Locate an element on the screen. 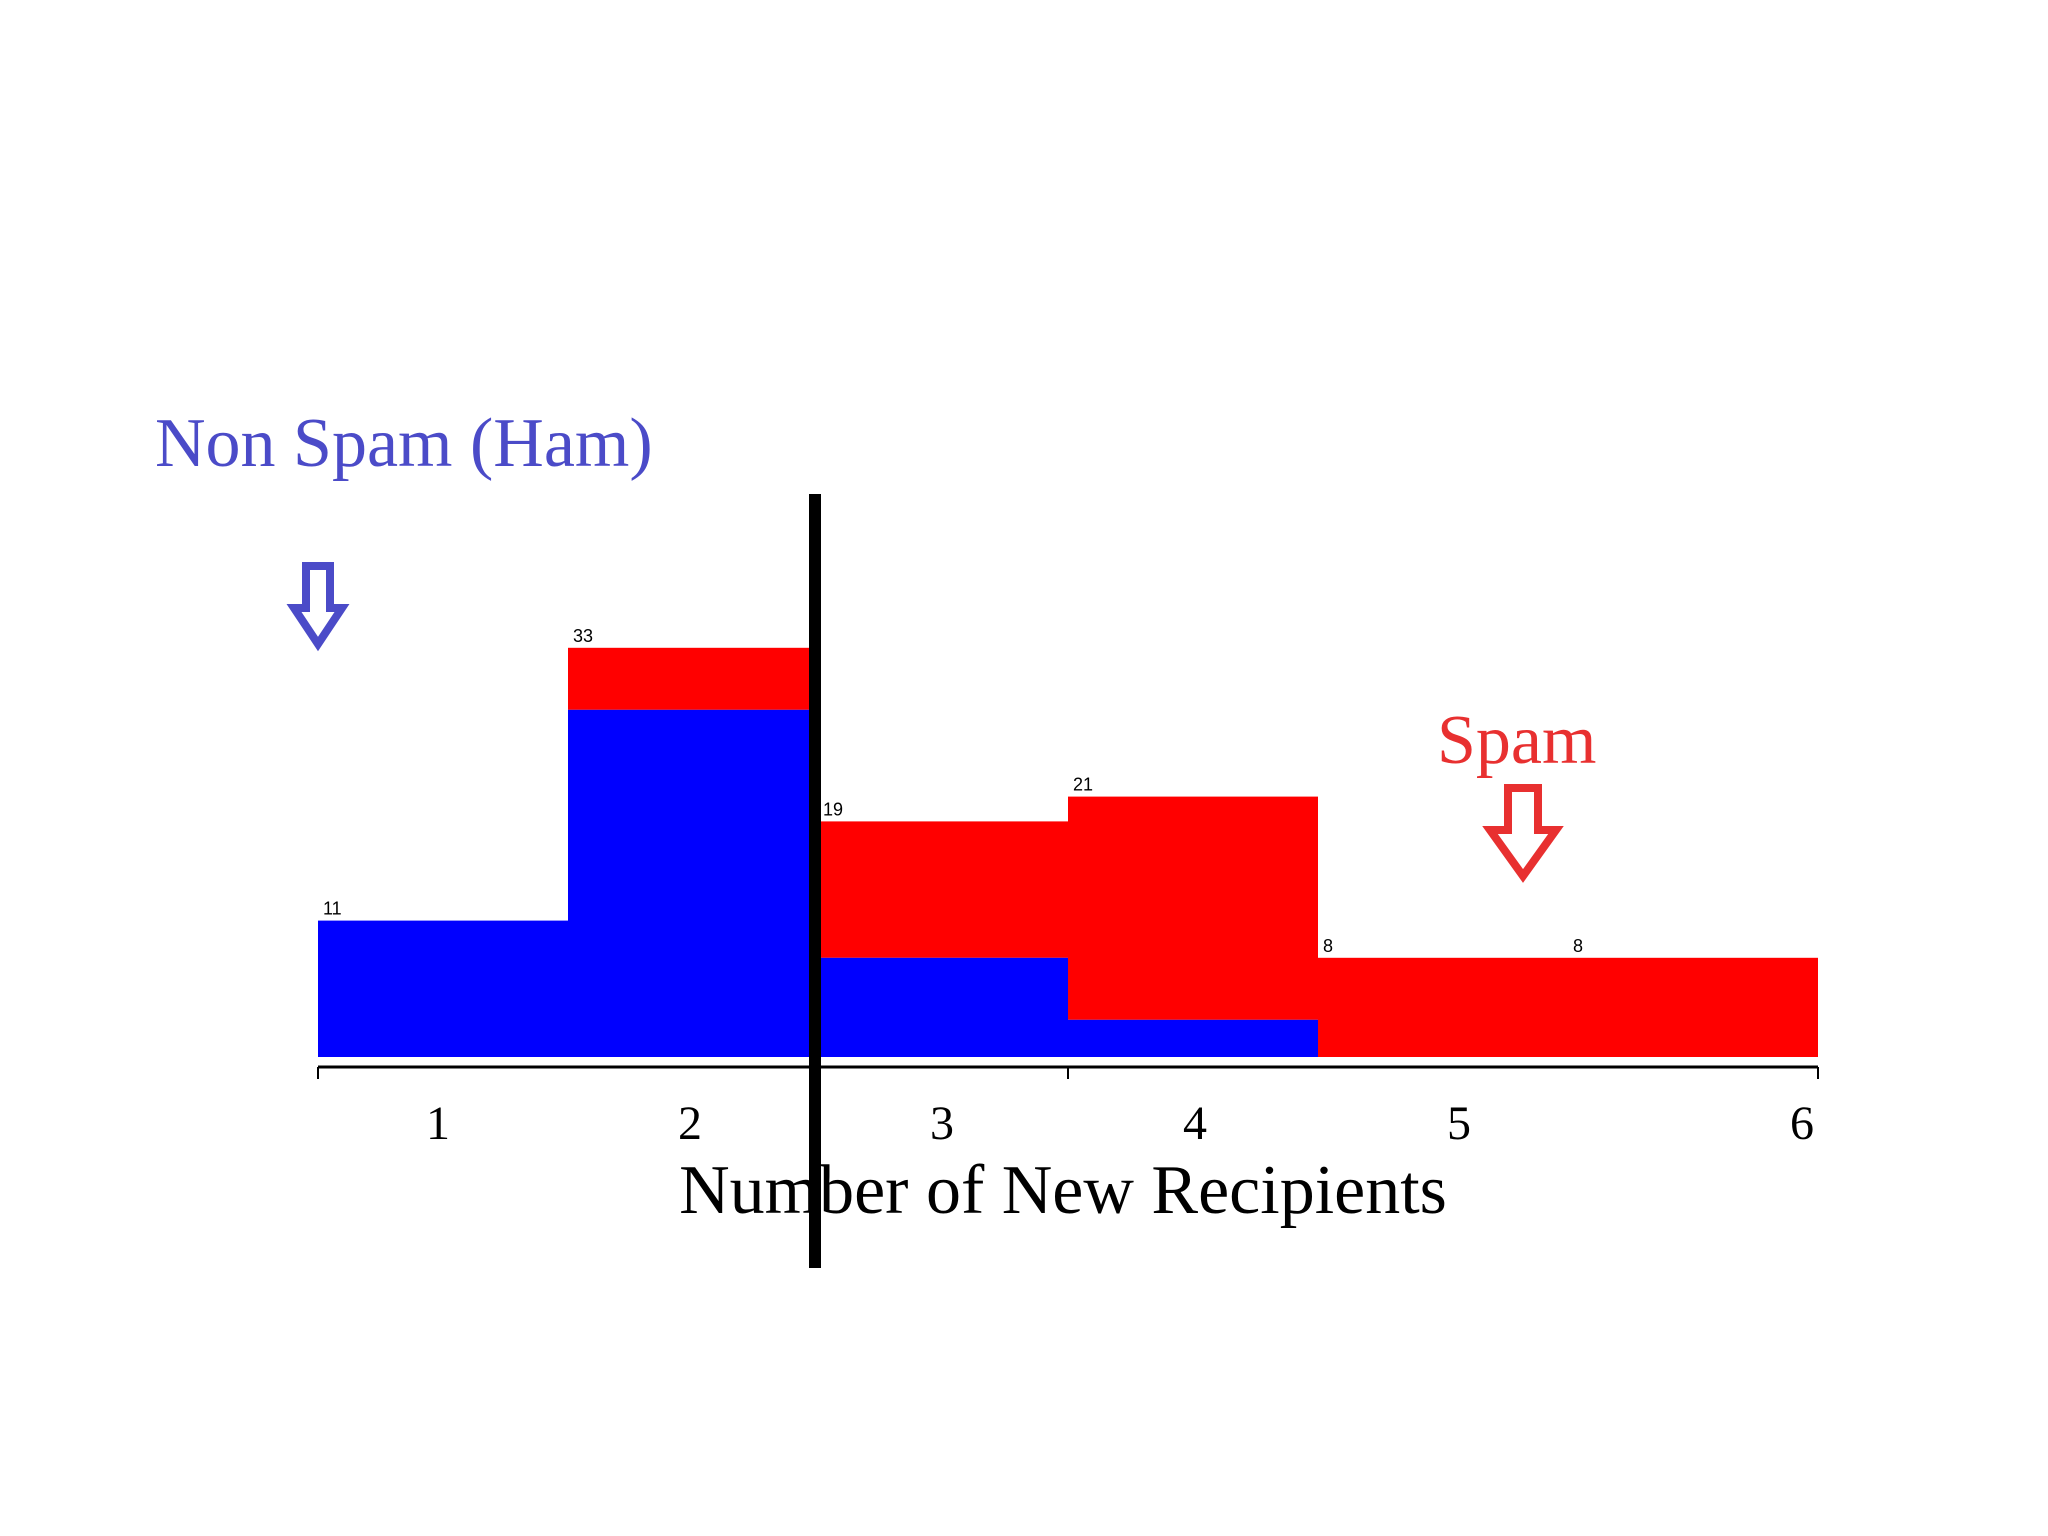 Image resolution: width=2048 pixels, height=1536 pixels. x-tick-labels: 1 2 3 4 5 6 is located at coordinates (1120, 1123).